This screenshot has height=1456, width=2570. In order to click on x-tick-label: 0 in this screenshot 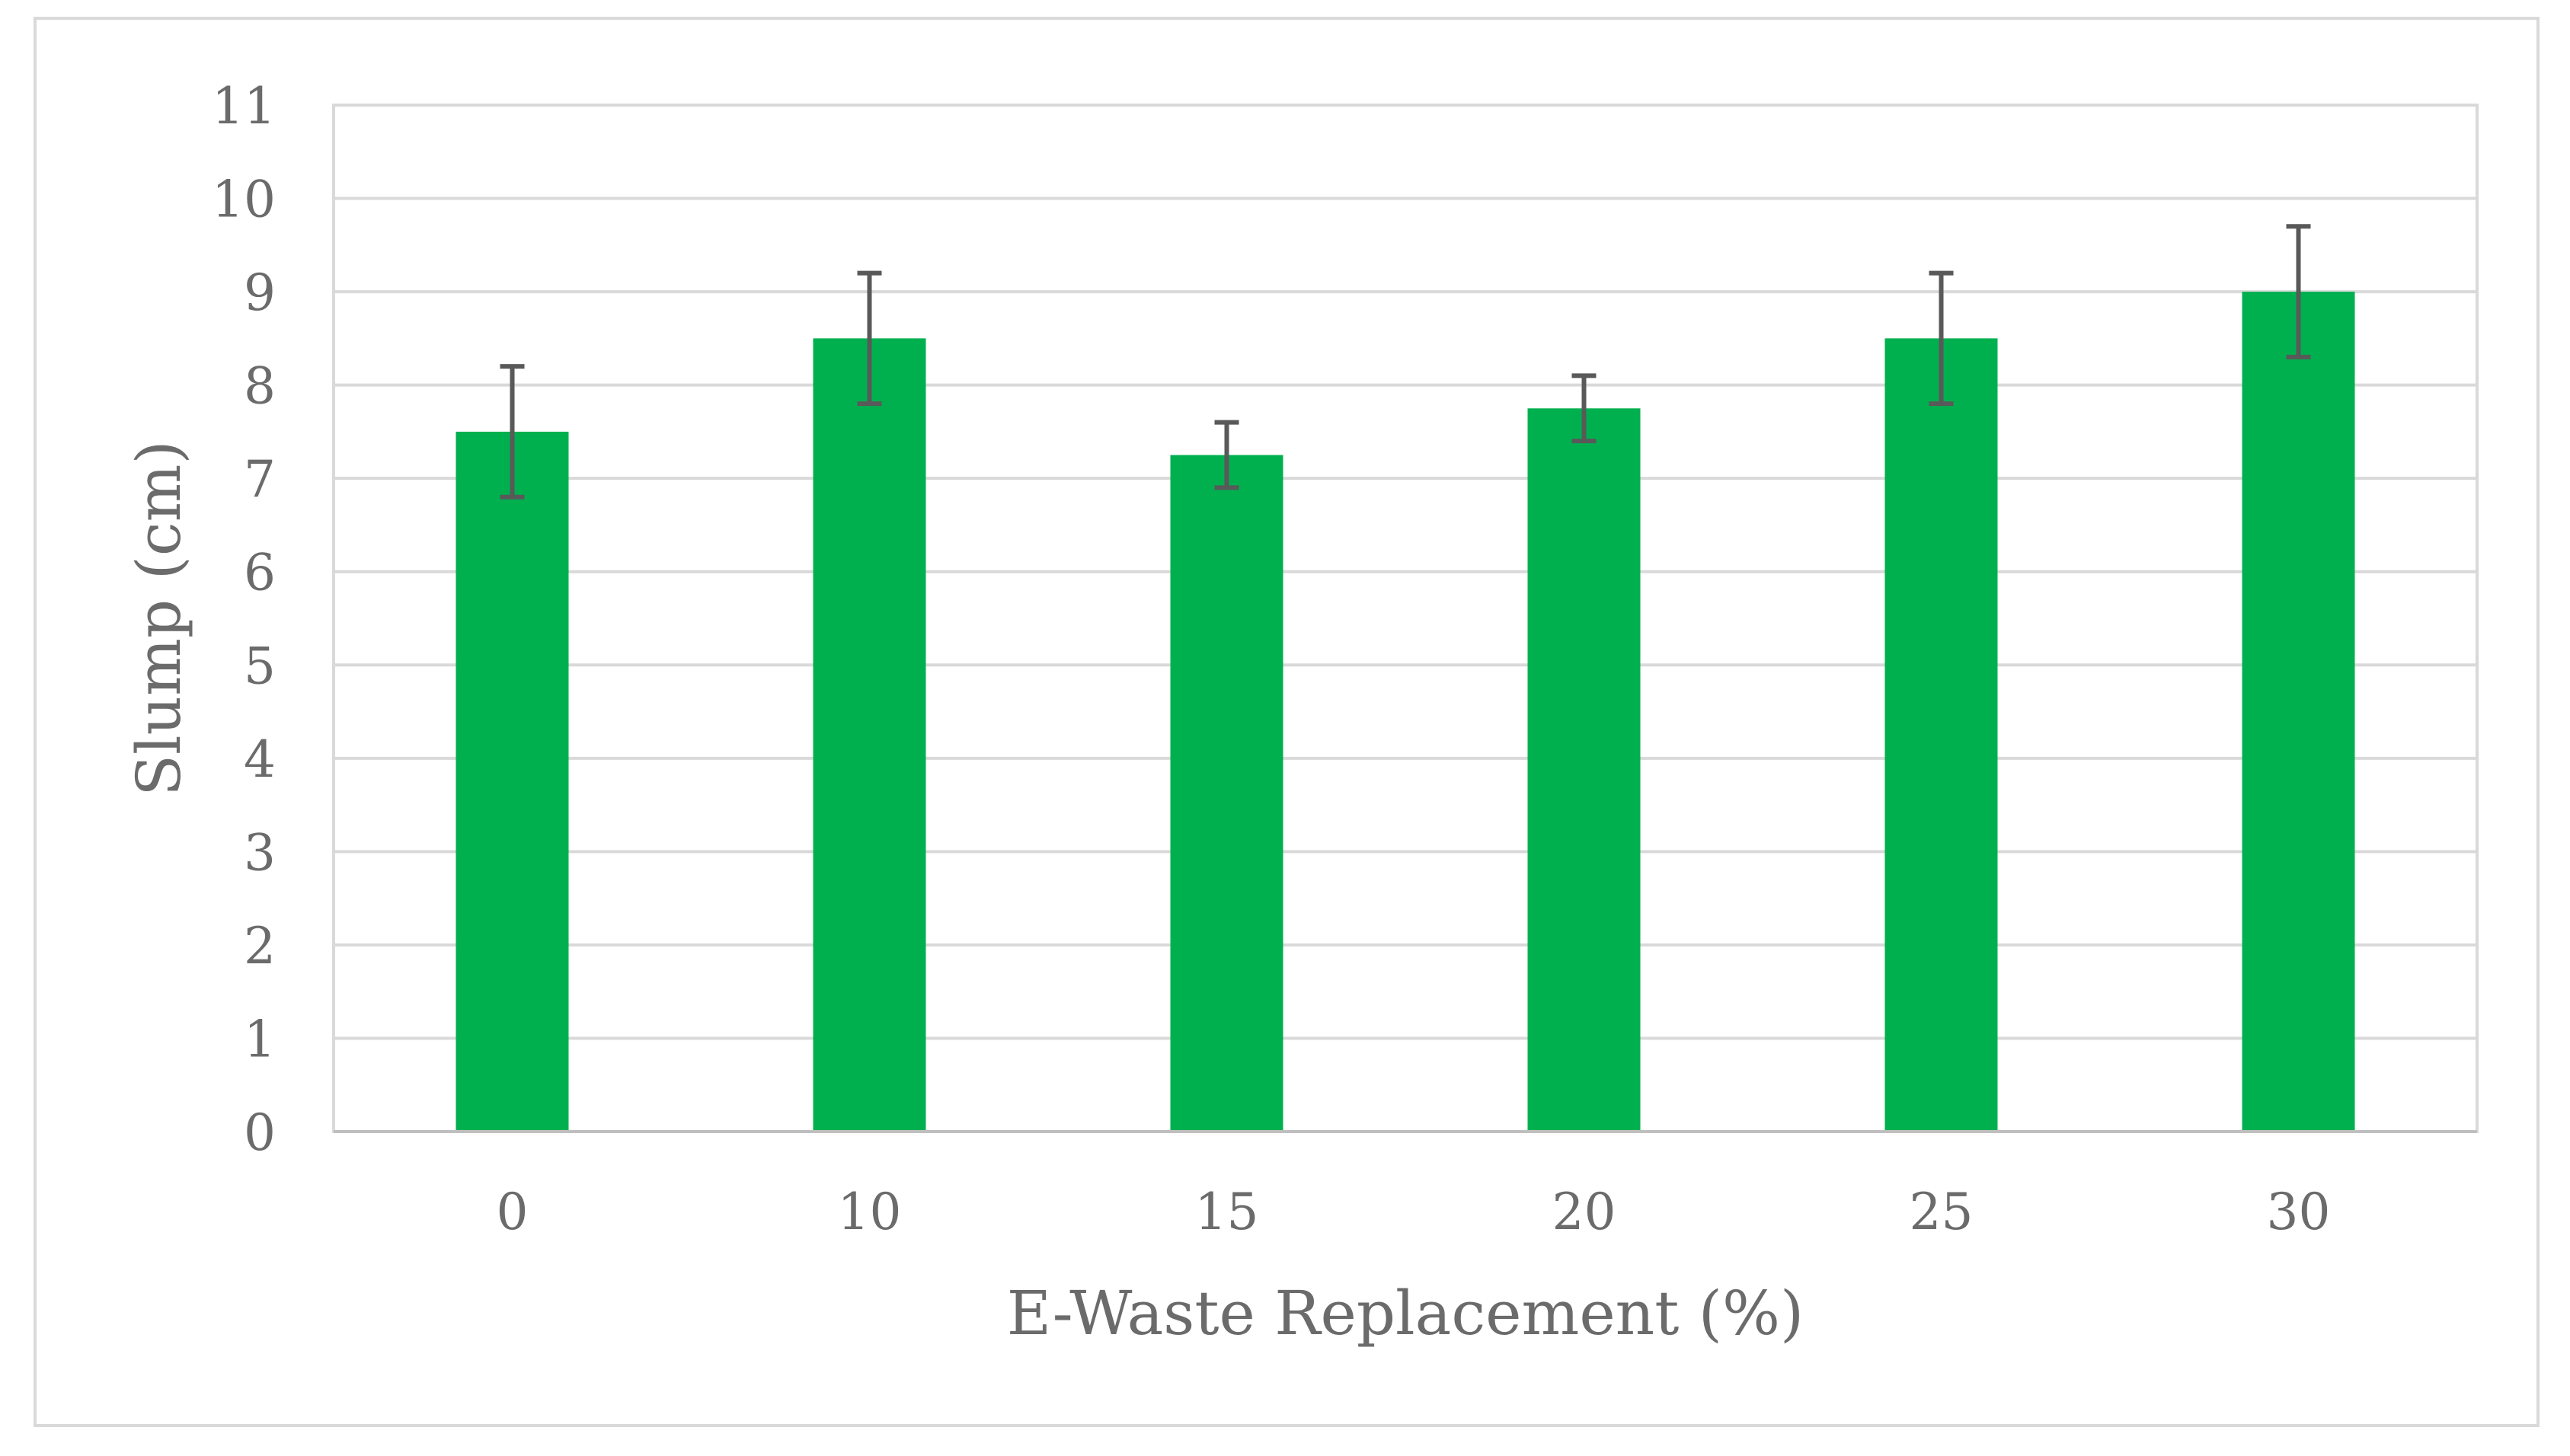, I will do `click(513, 1212)`.